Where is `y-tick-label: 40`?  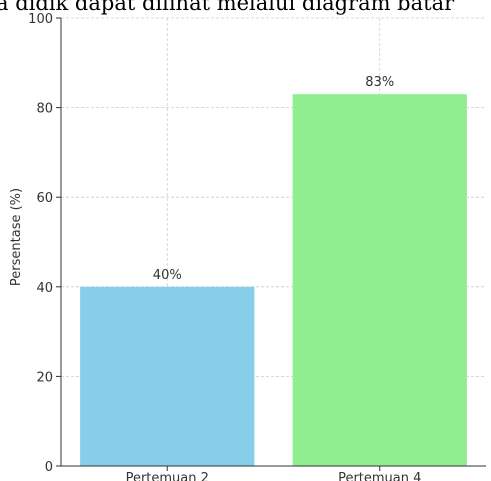
y-tick-label: 40 is located at coordinates (44, 288).